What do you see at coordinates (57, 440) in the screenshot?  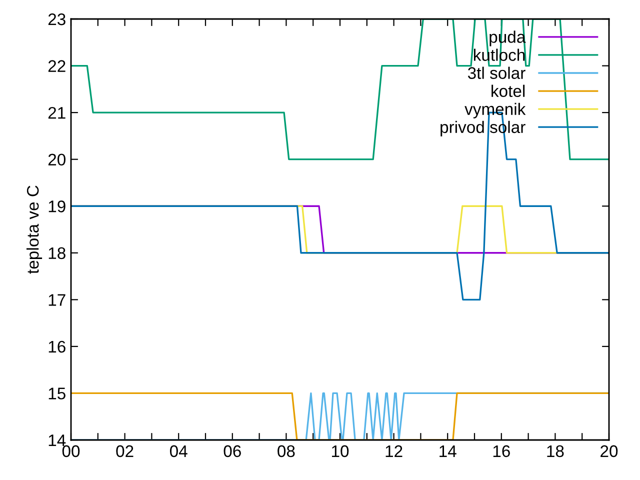 I see `y-tick-label: 14` at bounding box center [57, 440].